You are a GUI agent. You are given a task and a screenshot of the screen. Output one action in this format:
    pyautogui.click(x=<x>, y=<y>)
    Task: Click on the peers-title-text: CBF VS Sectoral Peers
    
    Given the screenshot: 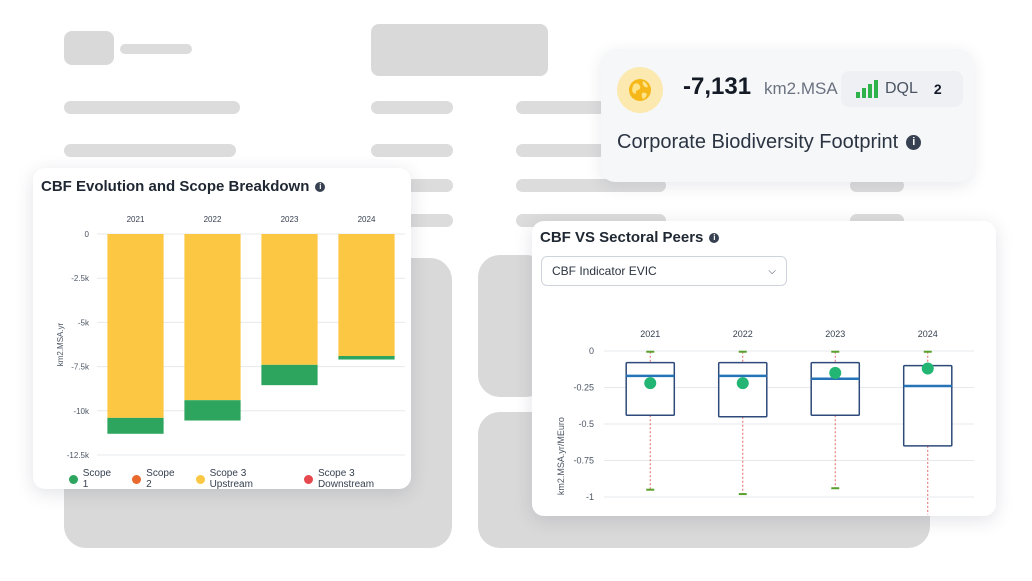 What is the action you would take?
    pyautogui.click(x=622, y=237)
    